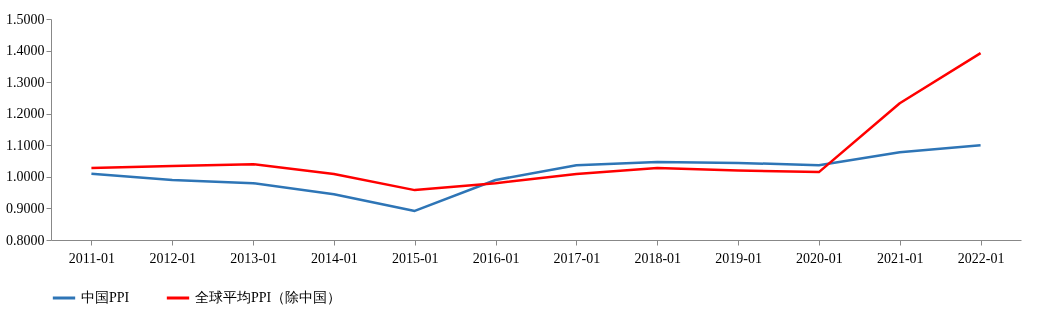 The width and height of the screenshot is (1063, 335). What do you see at coordinates (91, 258) in the screenshot?
I see `x-tick-label: 2011-01` at bounding box center [91, 258].